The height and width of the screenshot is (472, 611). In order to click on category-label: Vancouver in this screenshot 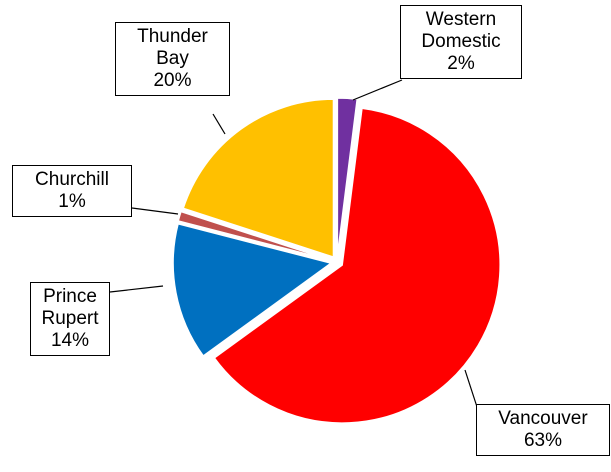, I will do `click(543, 418)`.